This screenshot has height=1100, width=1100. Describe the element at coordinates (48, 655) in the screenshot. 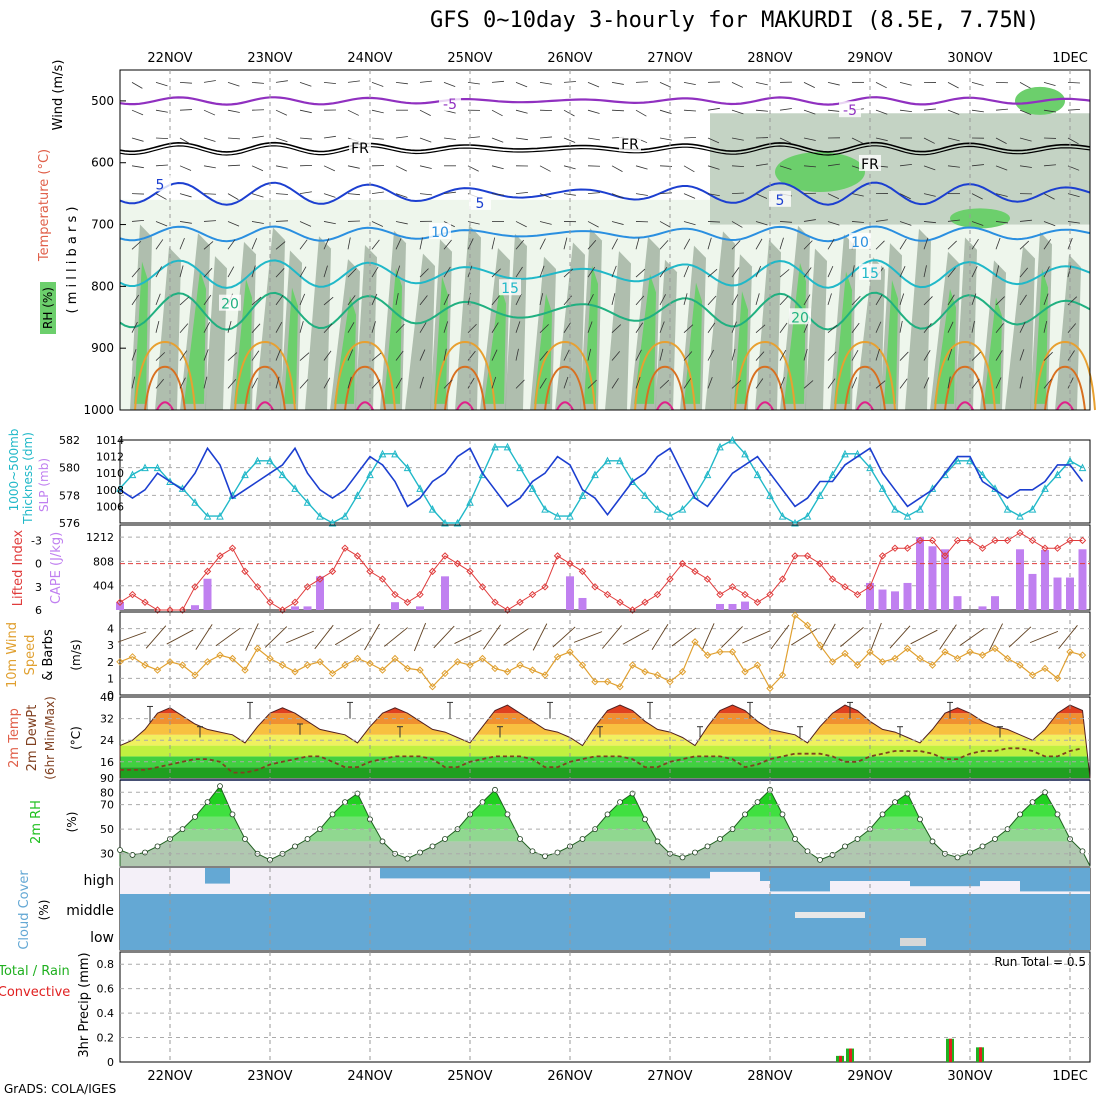

I see `wind-ylabel-3: & Barbs` at that location.